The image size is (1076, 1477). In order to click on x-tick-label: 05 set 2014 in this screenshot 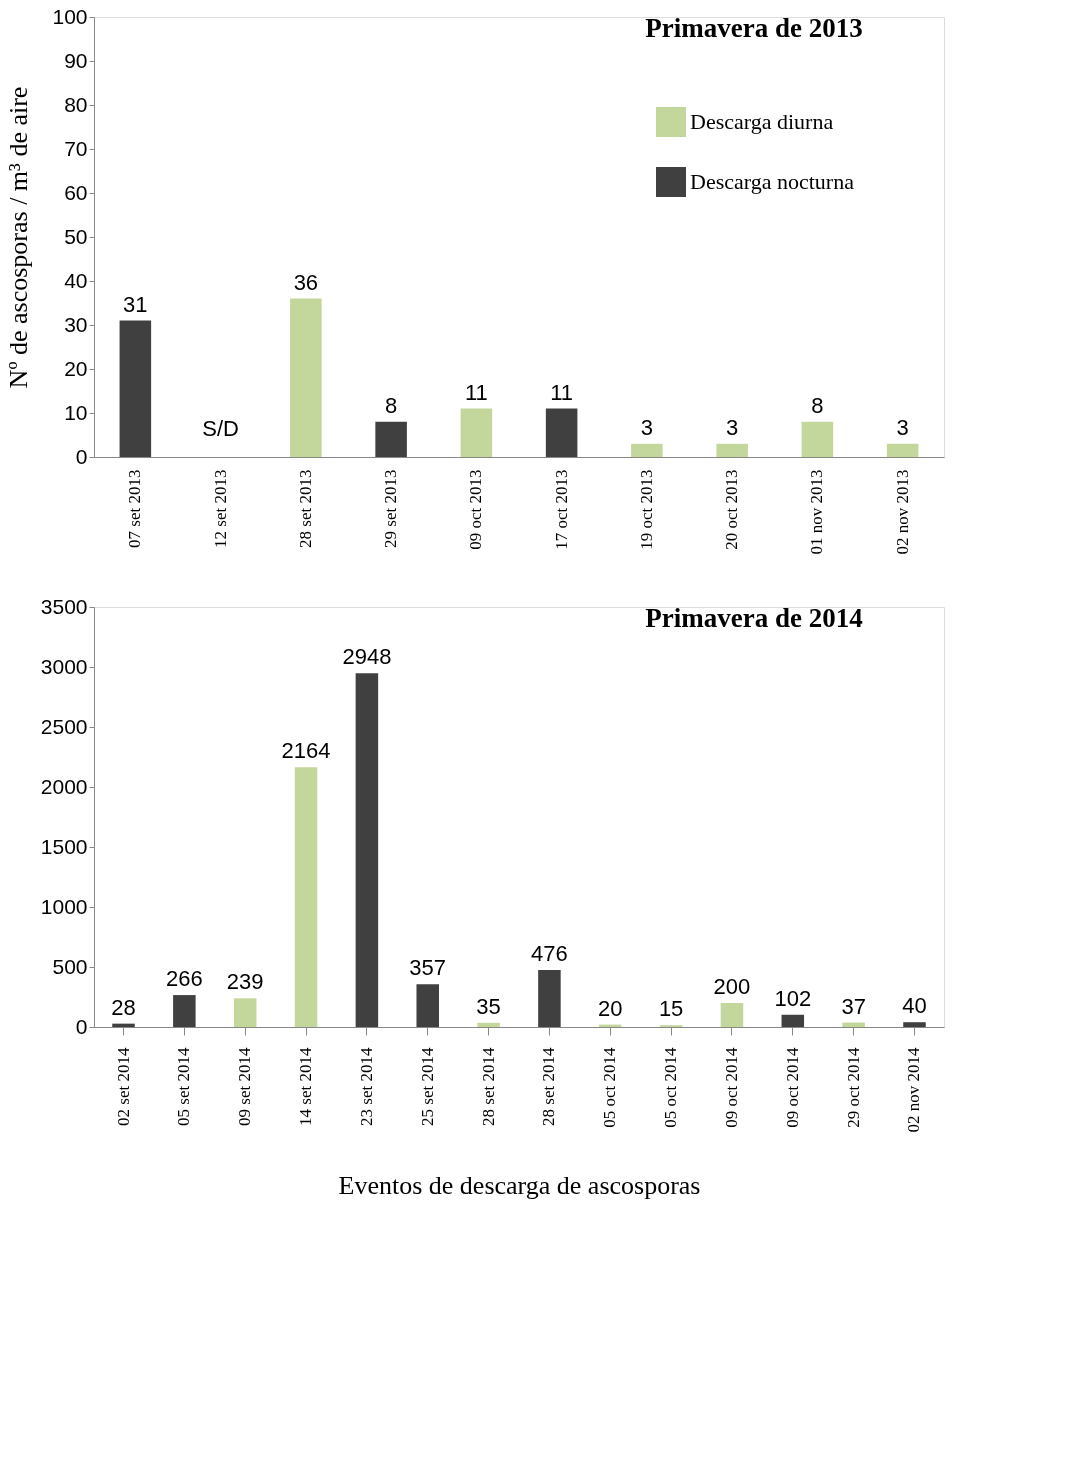, I will do `click(184, 1086)`.